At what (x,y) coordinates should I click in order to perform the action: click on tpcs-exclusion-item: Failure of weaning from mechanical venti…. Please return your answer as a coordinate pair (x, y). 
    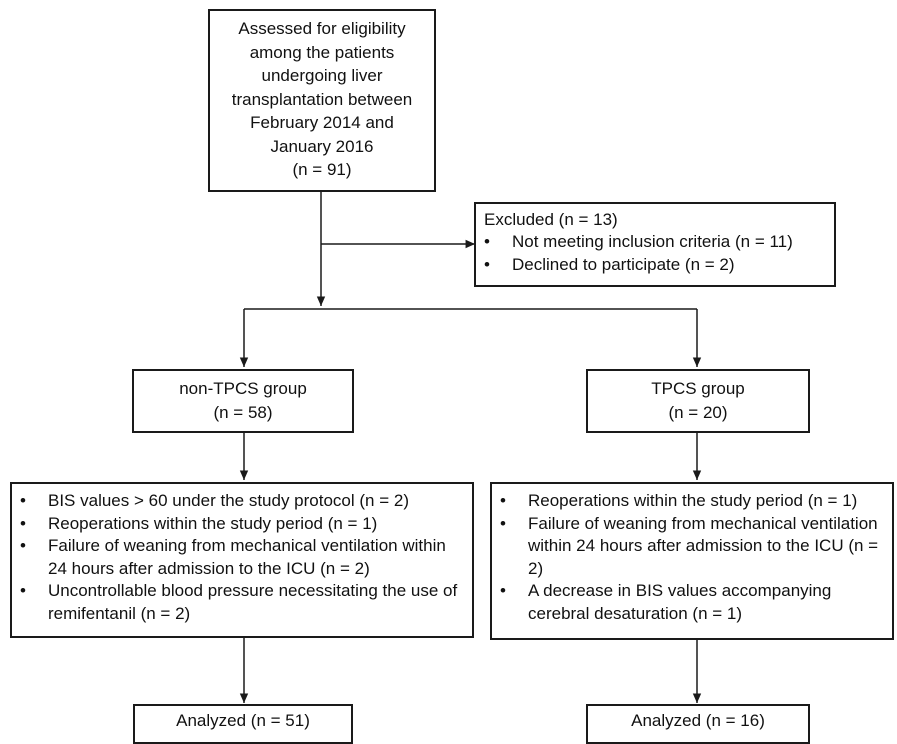
    Looking at the image, I should click on (691, 547).